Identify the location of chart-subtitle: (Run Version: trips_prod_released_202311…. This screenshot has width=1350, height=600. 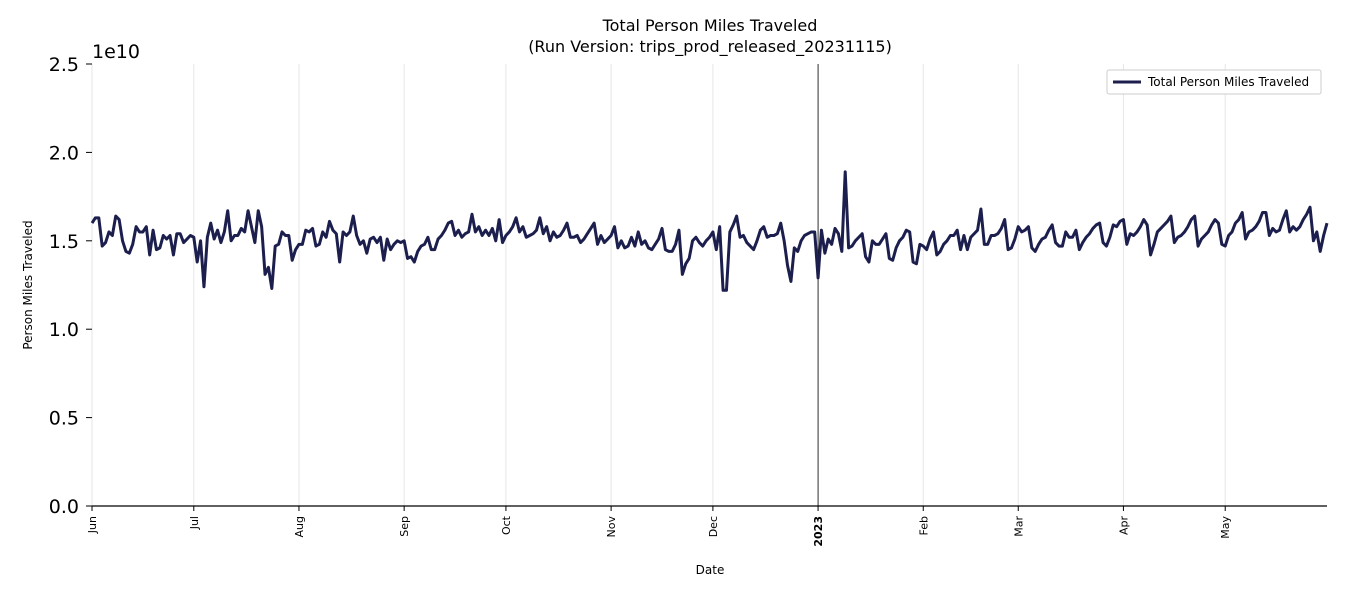
(710, 47).